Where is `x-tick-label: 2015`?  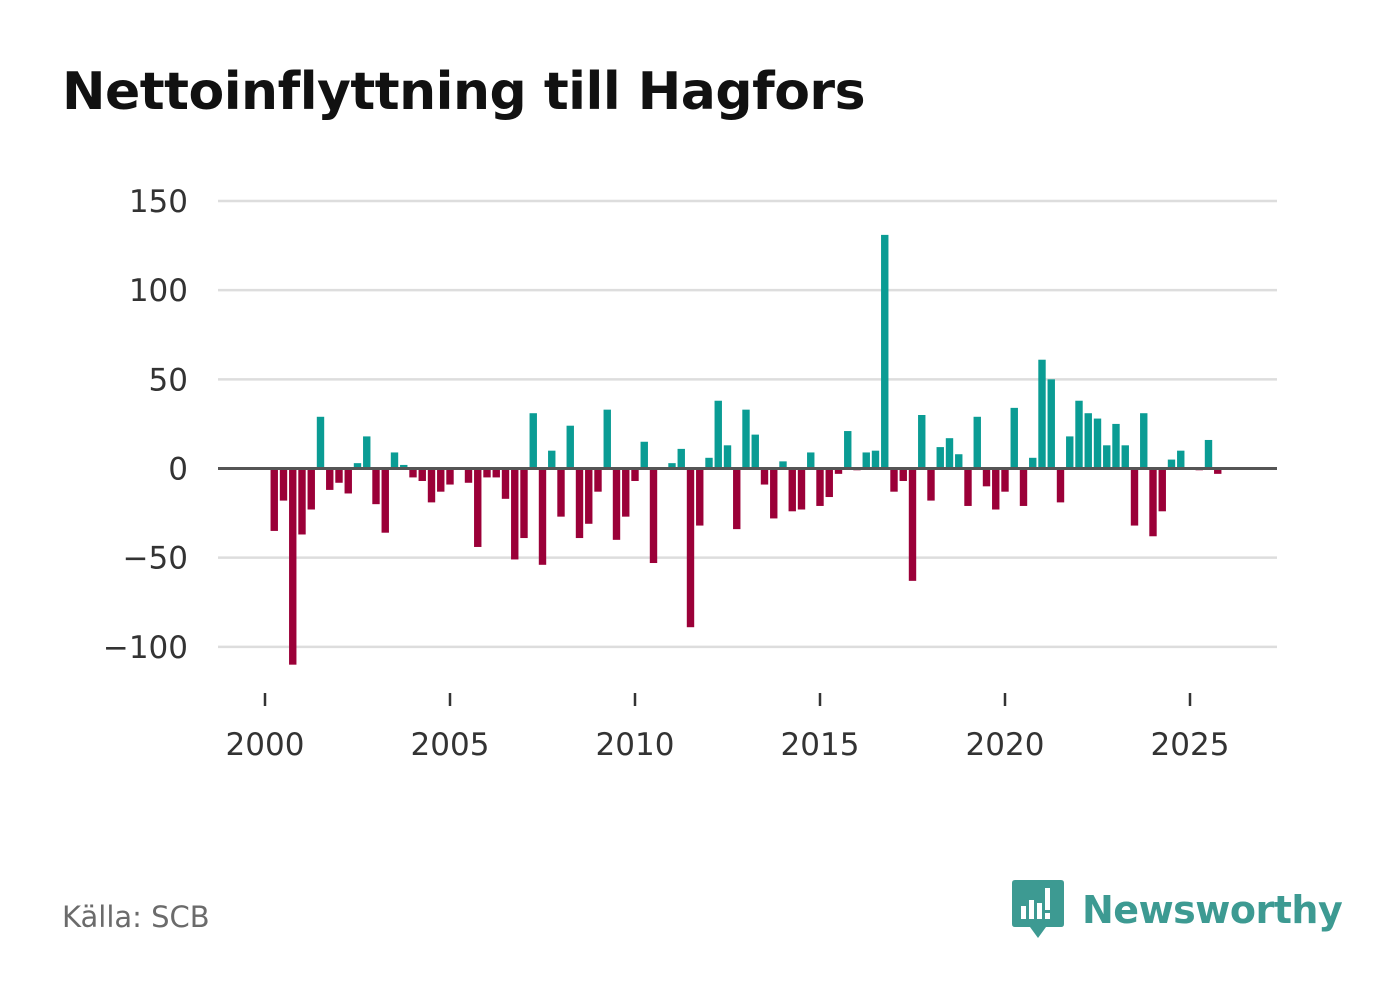
x-tick-label: 2015 is located at coordinates (820, 745).